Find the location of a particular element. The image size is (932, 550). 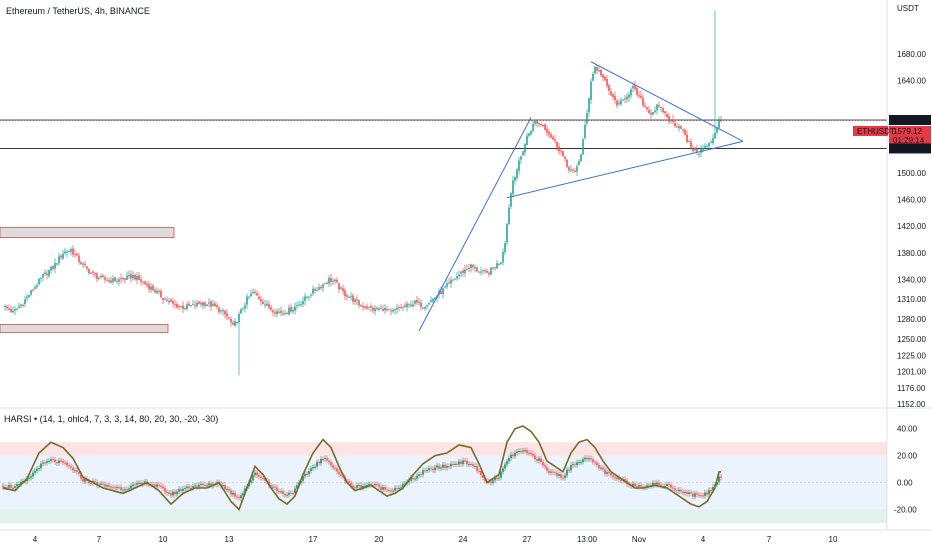

price-tick-label: 1380.00 is located at coordinates (911, 253).